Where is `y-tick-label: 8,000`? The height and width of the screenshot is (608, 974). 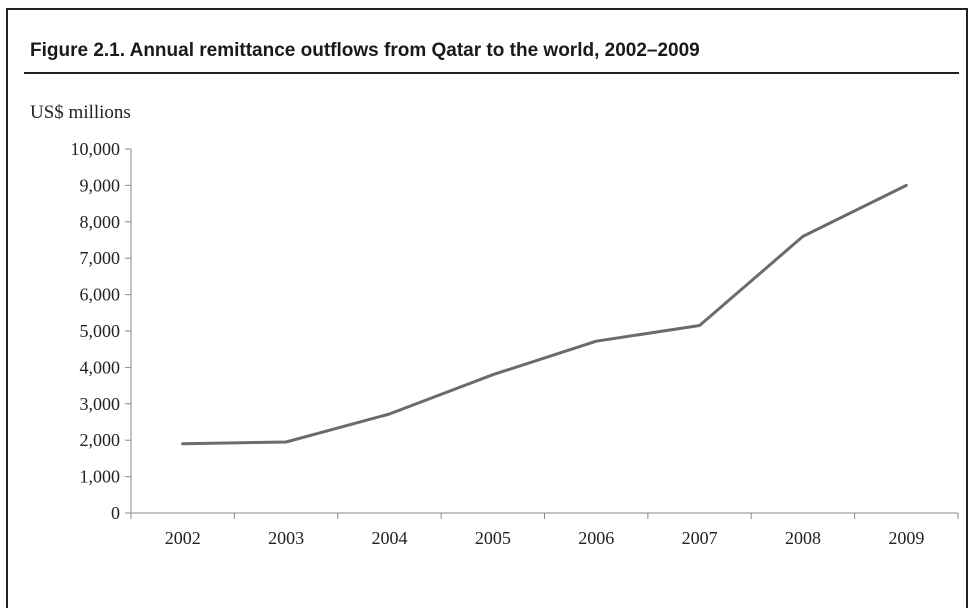 y-tick-label: 8,000 is located at coordinates (100, 222).